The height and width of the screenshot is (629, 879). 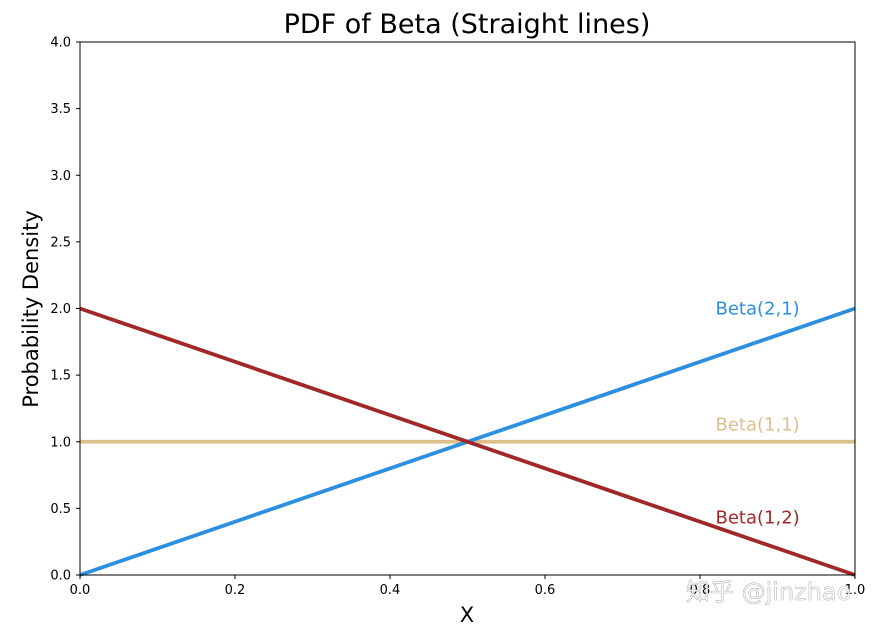 I want to click on x-tick-label: 0.6, so click(x=545, y=590).